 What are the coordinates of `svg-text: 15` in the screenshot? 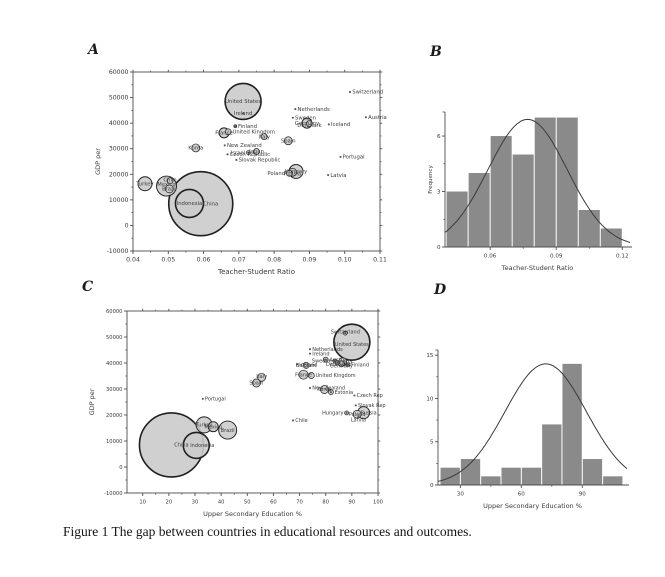 It's located at (430, 356).